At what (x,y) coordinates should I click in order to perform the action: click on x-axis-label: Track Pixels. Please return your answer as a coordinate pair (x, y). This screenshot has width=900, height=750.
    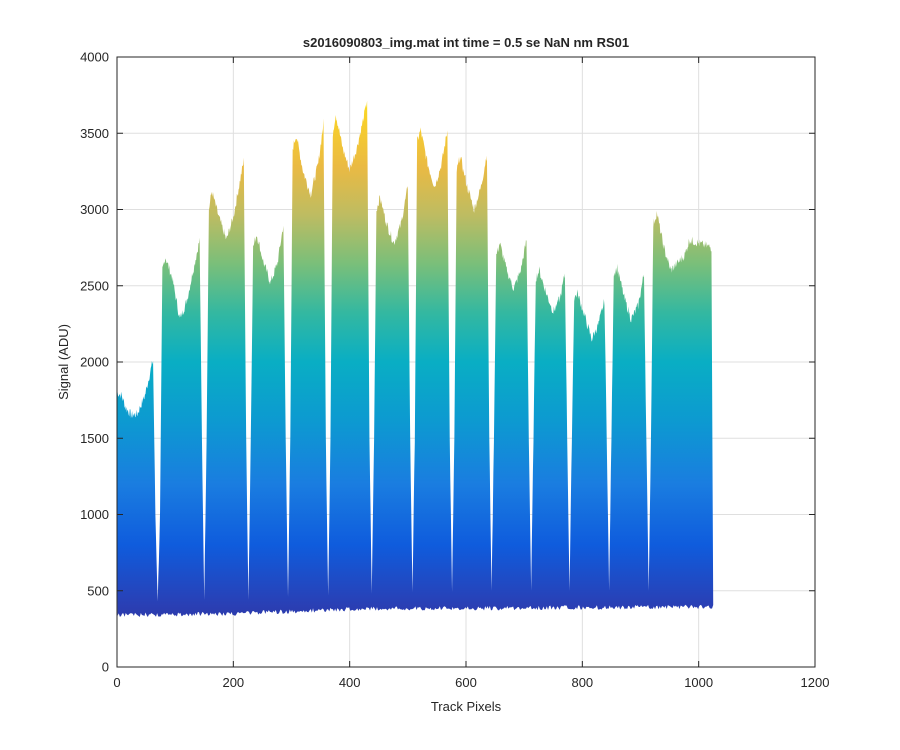
    Looking at the image, I should click on (466, 706).